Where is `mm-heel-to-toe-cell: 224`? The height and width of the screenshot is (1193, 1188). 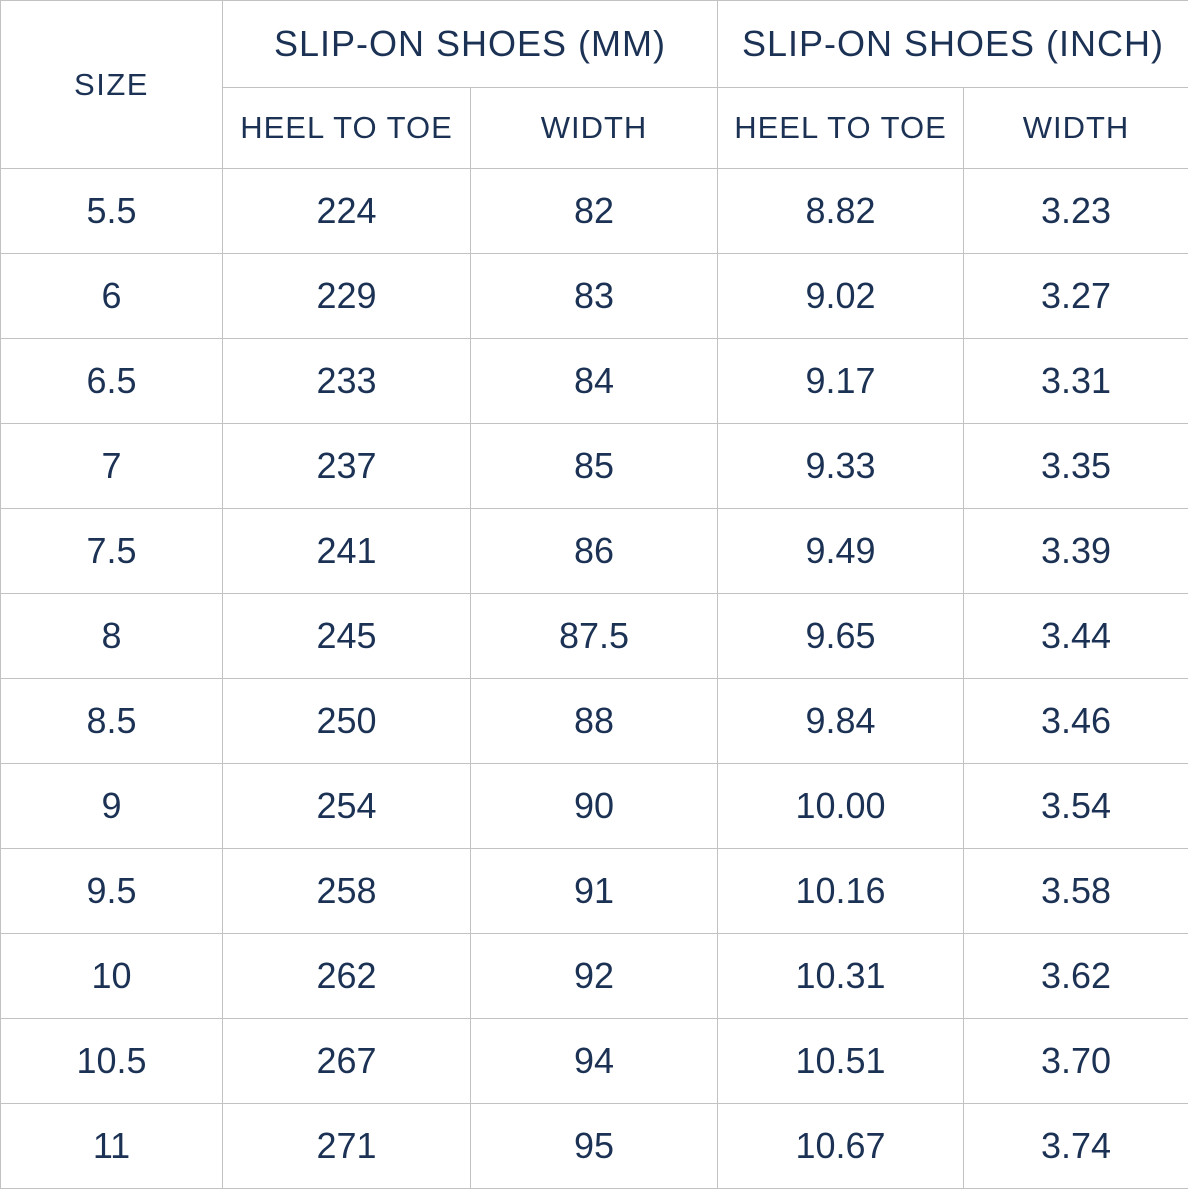
mm-heel-to-toe-cell: 224 is located at coordinates (346, 211).